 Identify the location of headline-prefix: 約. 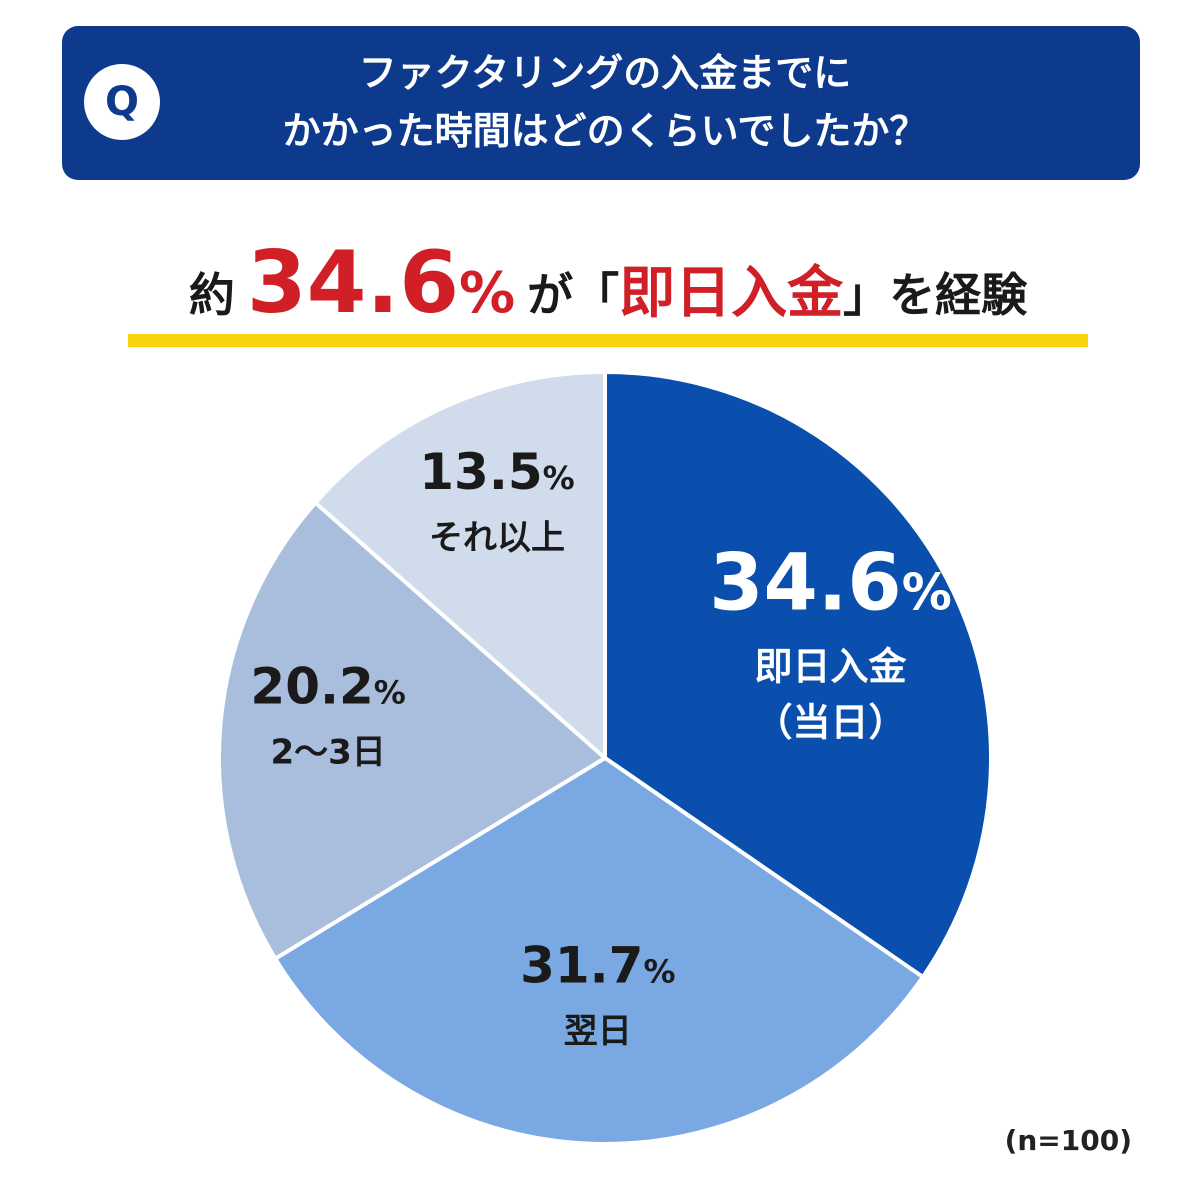
(211, 295).